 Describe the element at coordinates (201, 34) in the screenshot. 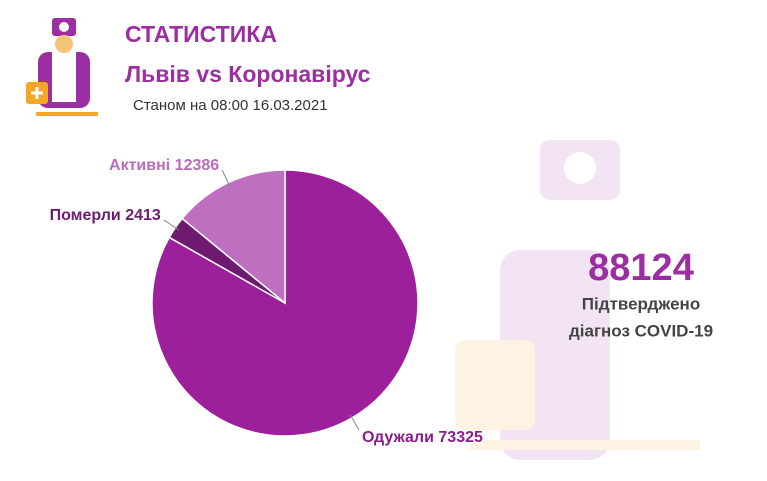

I see `title: СТАТИСТИКА` at that location.